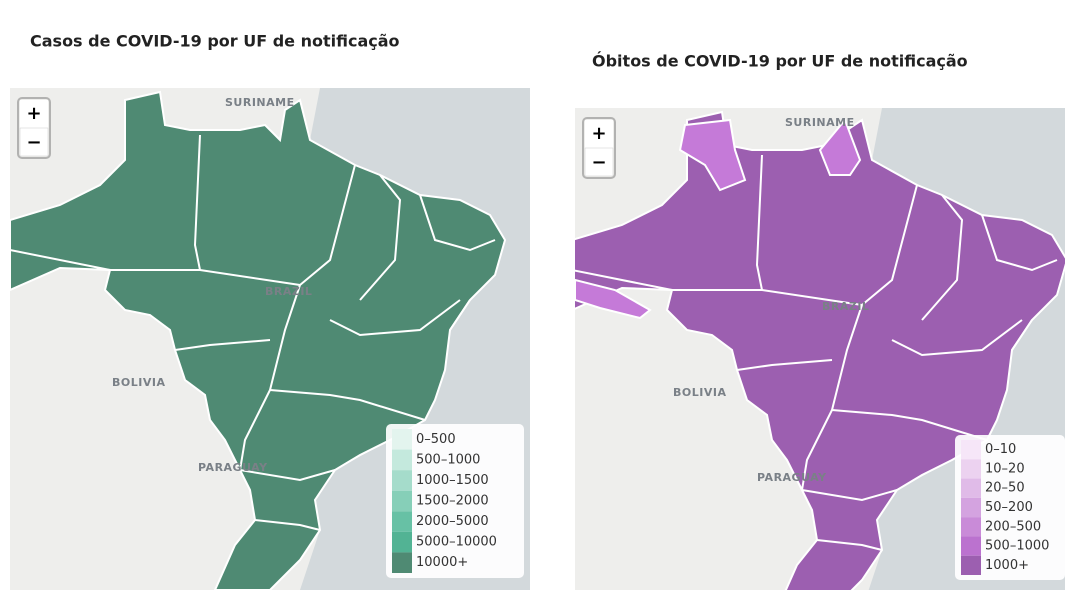 Image resolution: width=1065 pixels, height=593 pixels. I want to click on legend-label: 2000–5000, so click(452, 521).